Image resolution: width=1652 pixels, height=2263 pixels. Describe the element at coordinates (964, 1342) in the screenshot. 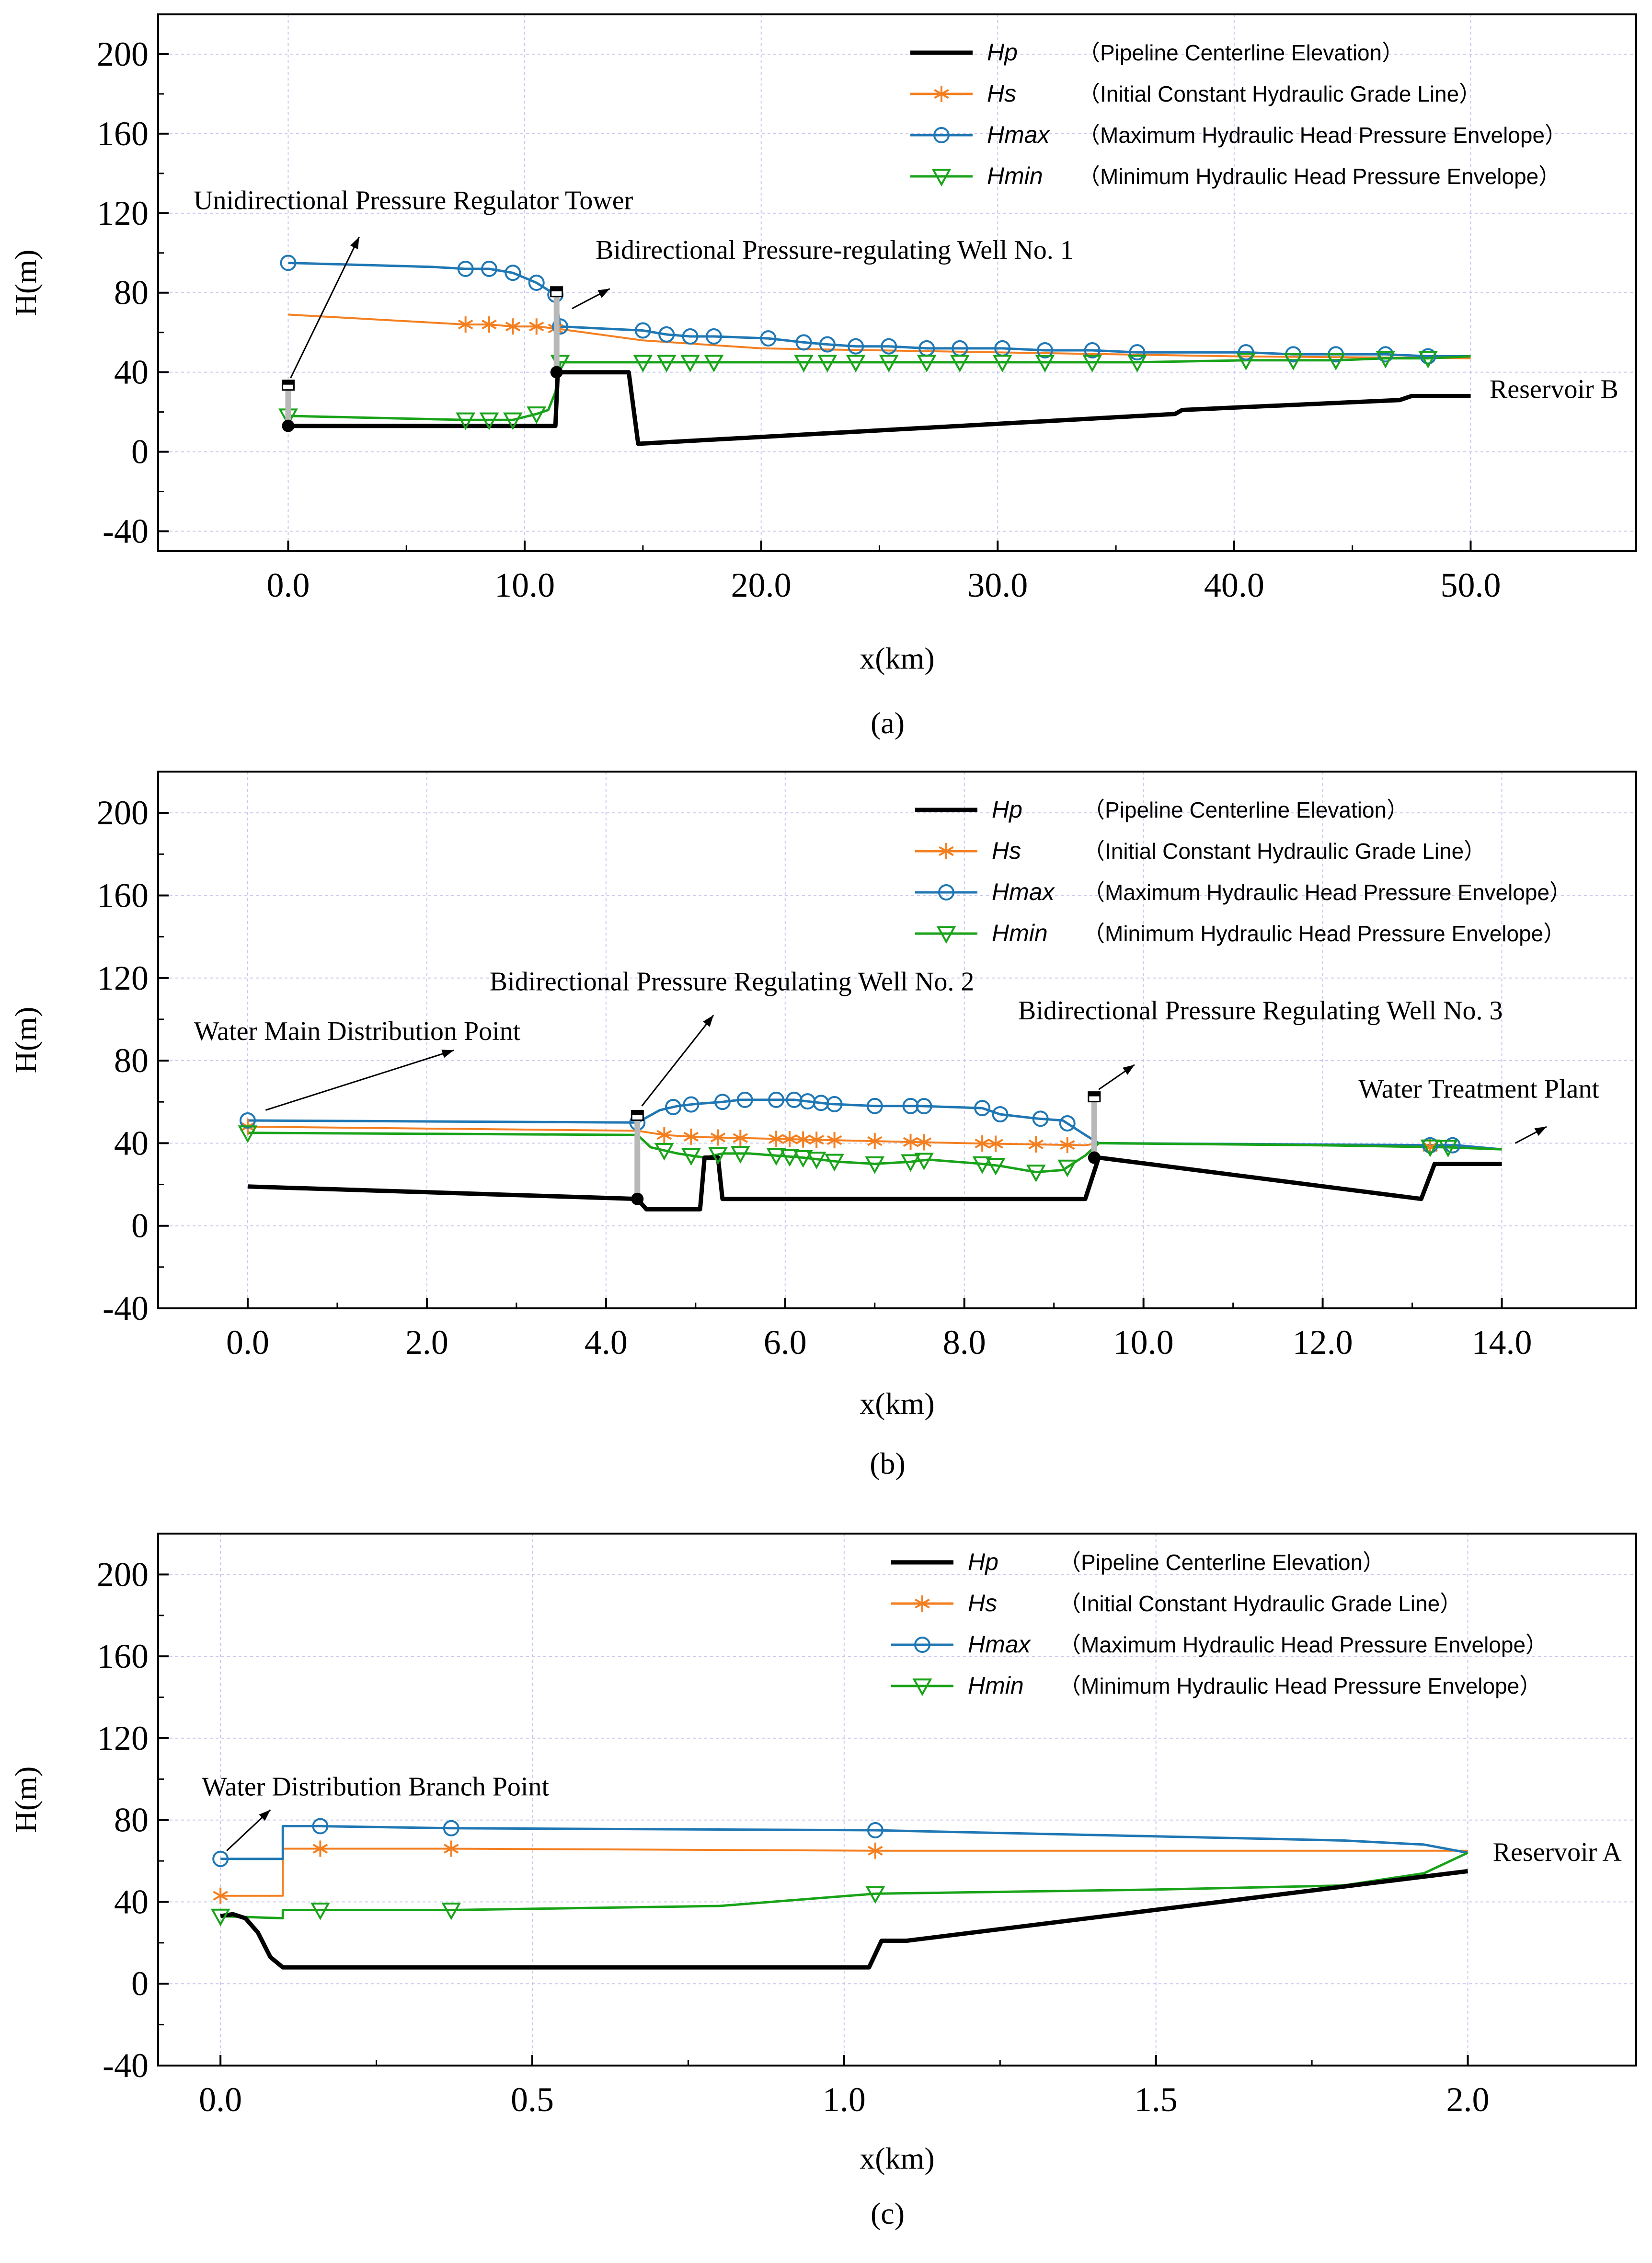

I see `x-tick-label: 8.0` at that location.